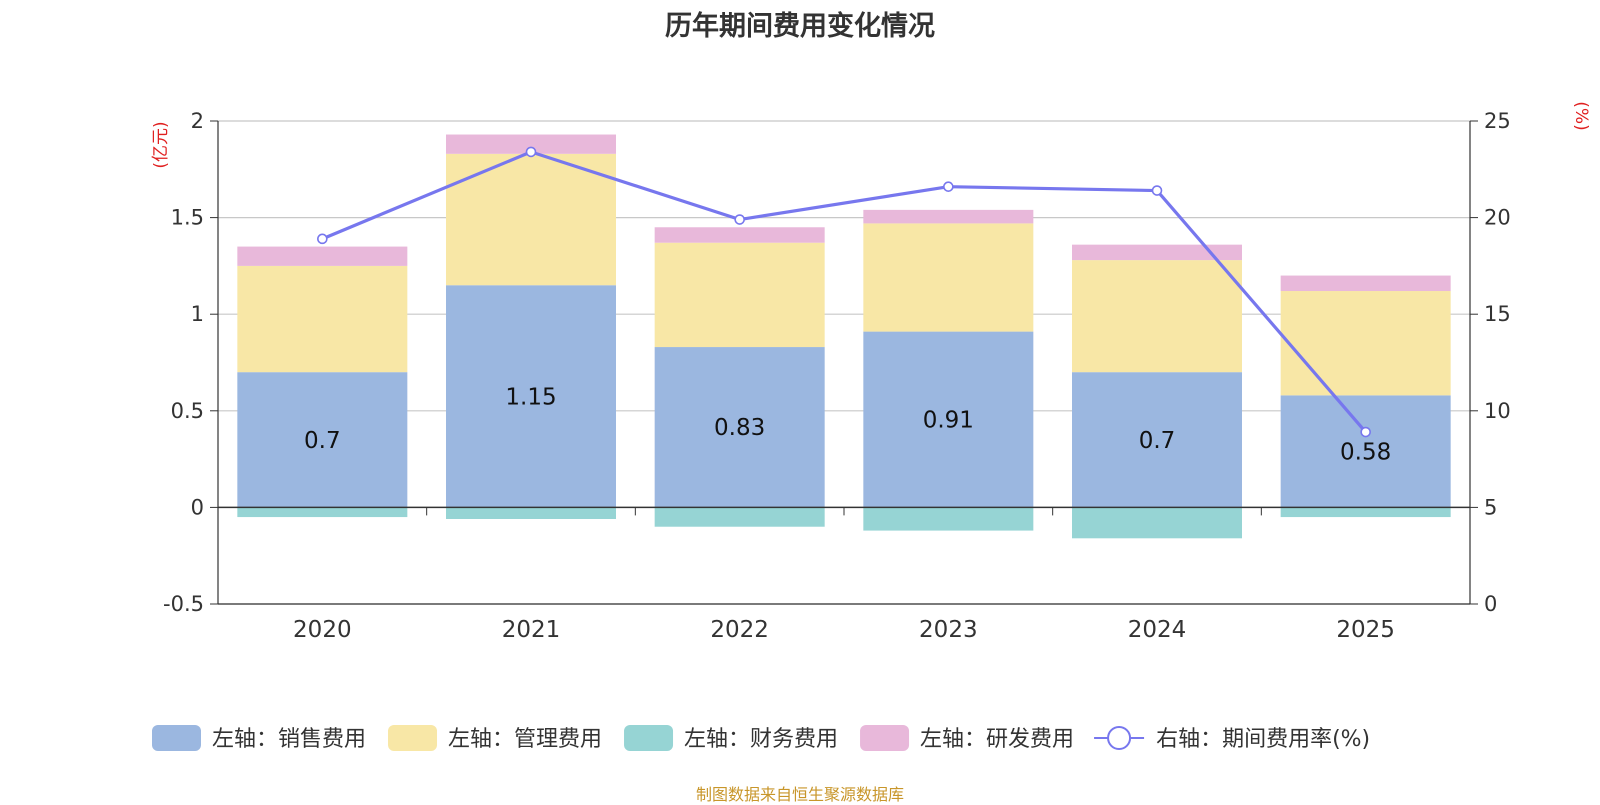 This screenshot has height=805, width=1600. I want to click on x-tick-label: 2021, so click(531, 630).